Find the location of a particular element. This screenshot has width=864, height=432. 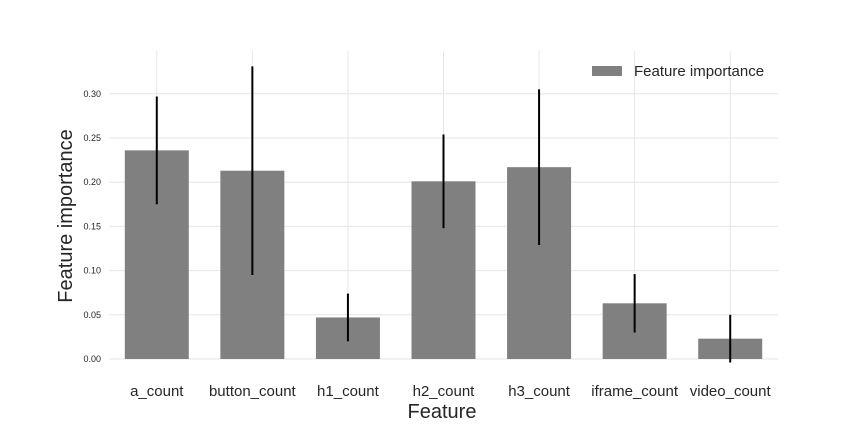

x-tick-label: video_count is located at coordinates (731, 391).